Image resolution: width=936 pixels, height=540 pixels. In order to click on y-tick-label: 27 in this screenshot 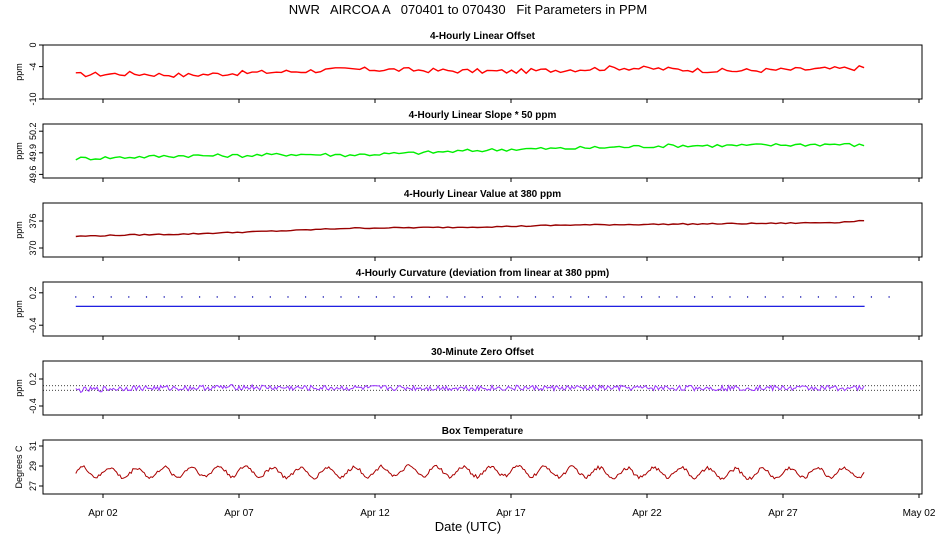, I will do `click(33, 486)`.